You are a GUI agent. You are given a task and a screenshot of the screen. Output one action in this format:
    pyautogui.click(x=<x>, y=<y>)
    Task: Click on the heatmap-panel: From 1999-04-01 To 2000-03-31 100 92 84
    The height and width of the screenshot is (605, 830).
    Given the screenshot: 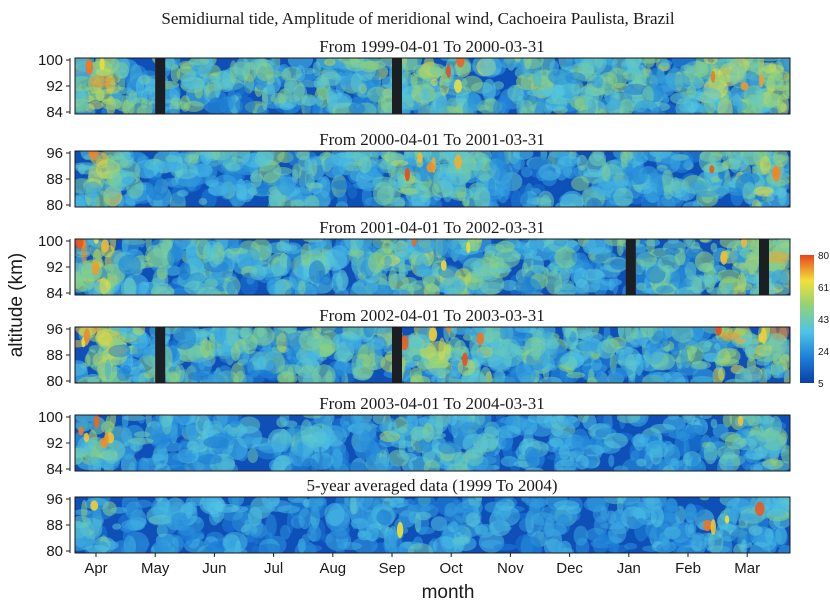 What is the action you would take?
    pyautogui.click(x=414, y=79)
    